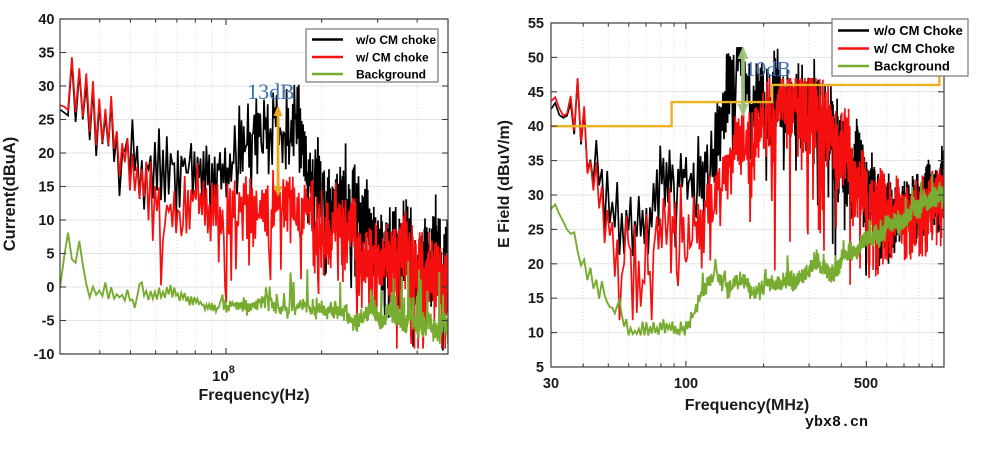 The image size is (984, 450). What do you see at coordinates (48, 322) in the screenshot?
I see `svg-text: -5` at bounding box center [48, 322].